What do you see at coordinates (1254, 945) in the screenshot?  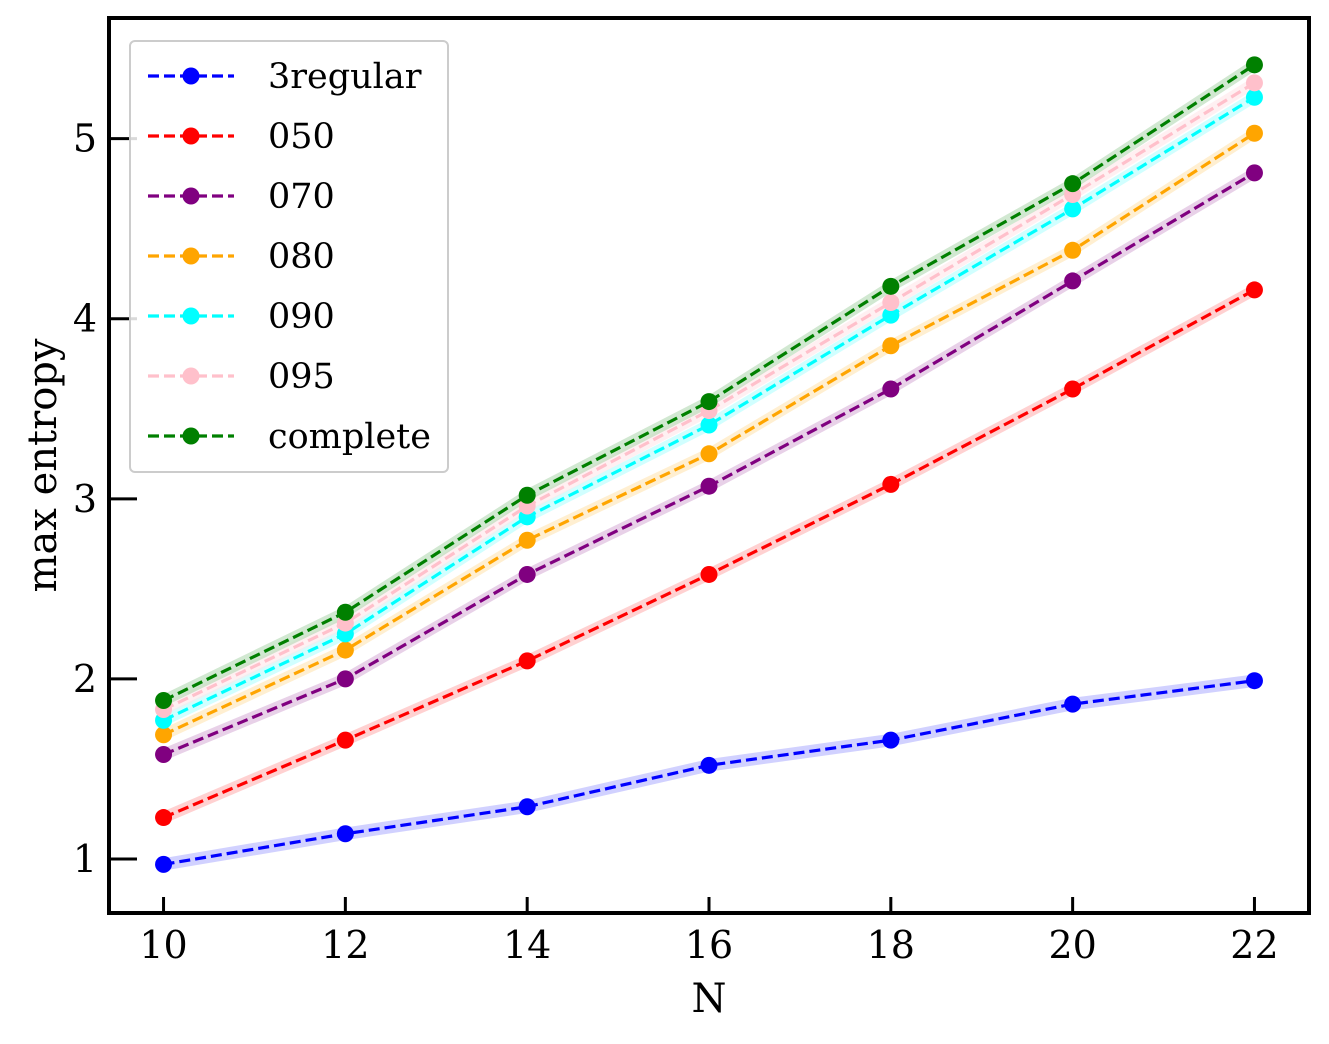 I see `x-tick-label: 22` at bounding box center [1254, 945].